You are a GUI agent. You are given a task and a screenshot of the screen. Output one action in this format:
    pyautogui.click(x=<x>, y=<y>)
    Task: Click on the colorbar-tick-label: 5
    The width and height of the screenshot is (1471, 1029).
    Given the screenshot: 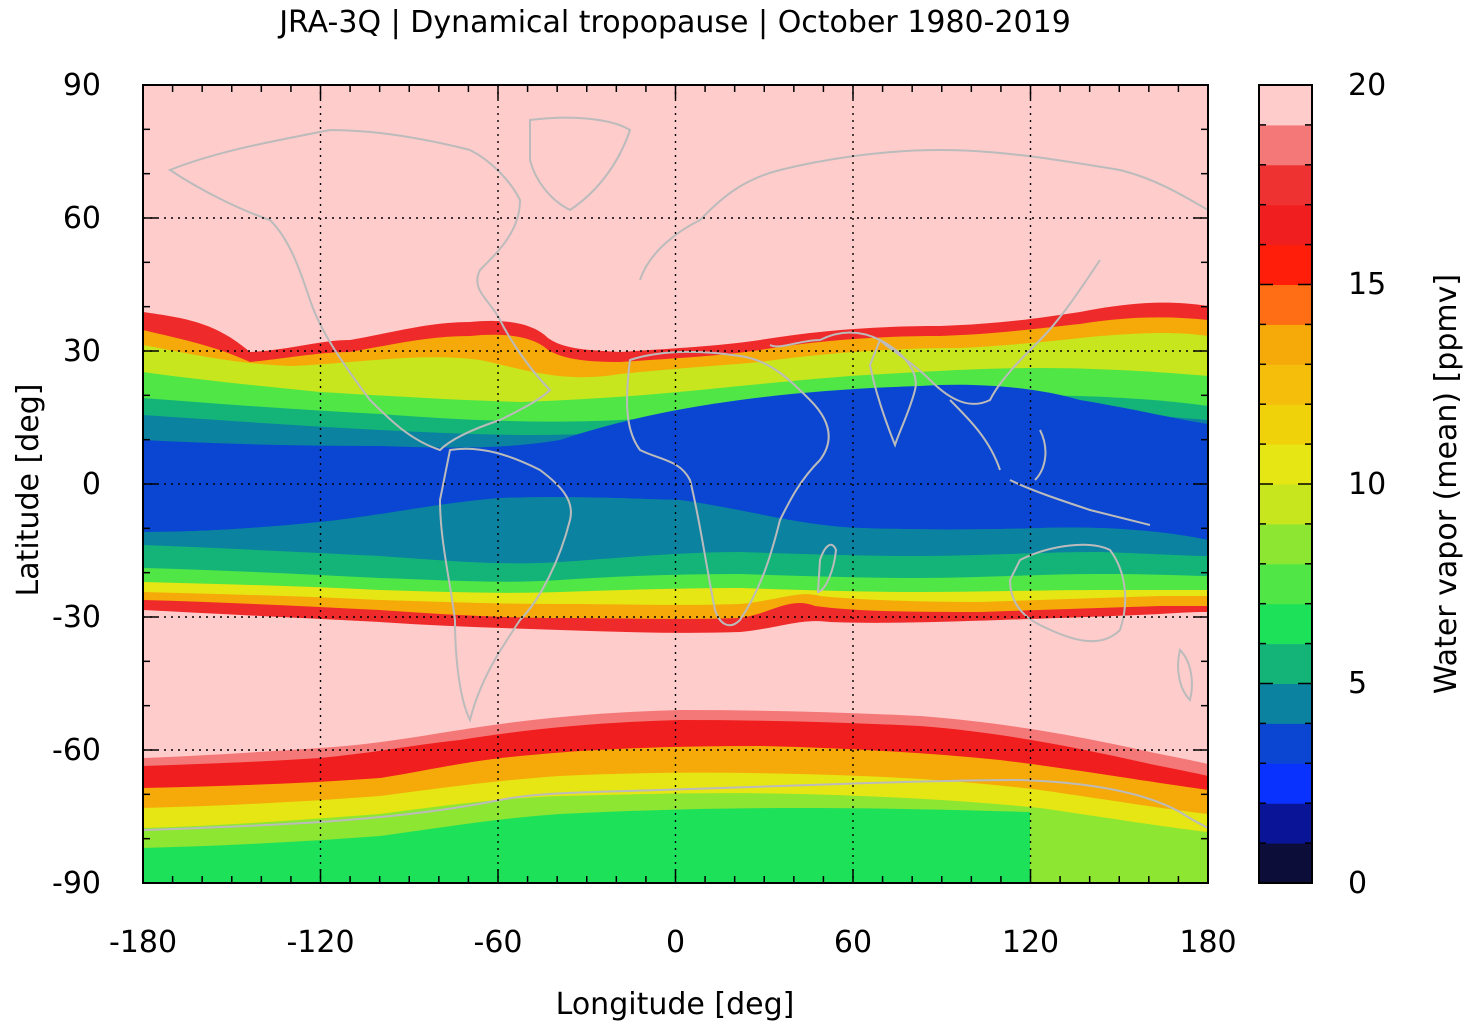 What is the action you would take?
    pyautogui.click(x=1357, y=683)
    